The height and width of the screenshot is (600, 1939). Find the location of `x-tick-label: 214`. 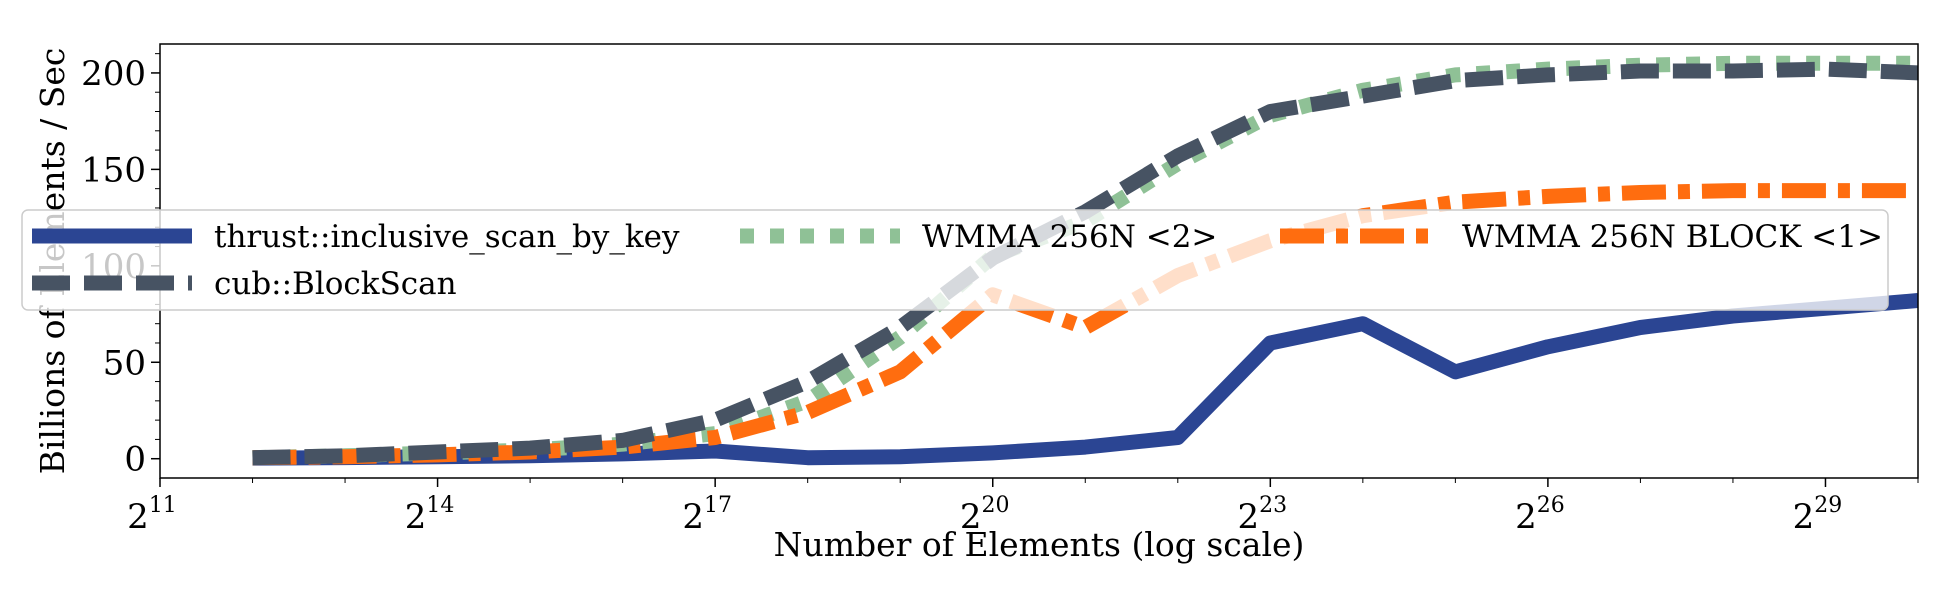

x-tick-label: 214 is located at coordinates (430, 515).